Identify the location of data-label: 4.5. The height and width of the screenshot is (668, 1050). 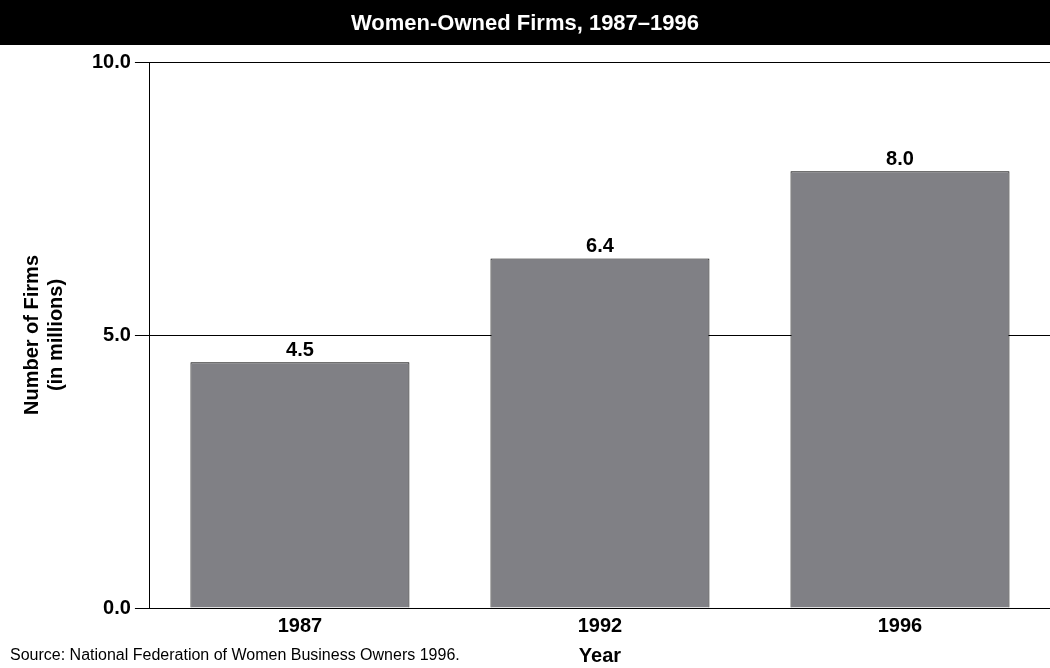
(300, 348).